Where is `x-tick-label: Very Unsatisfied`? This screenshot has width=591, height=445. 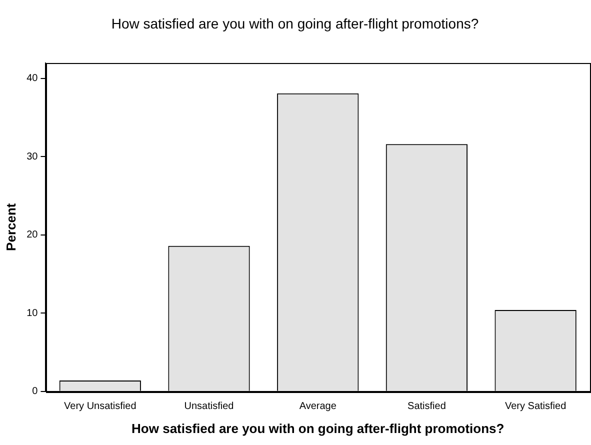
x-tick-label: Very Unsatisfied is located at coordinates (100, 406).